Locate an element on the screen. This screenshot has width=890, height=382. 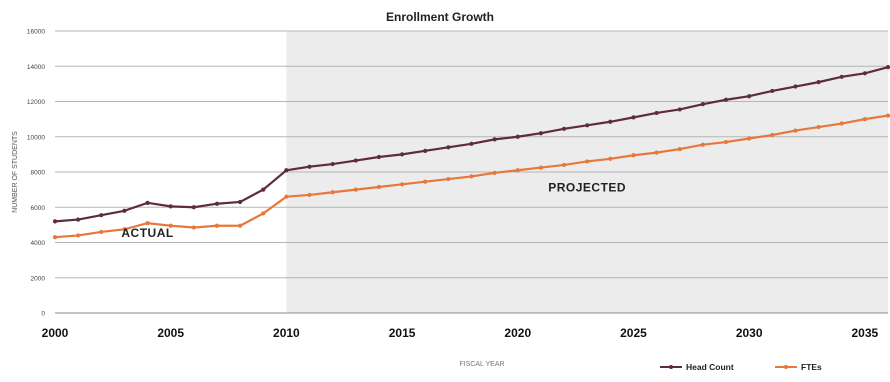
y-tick-label: 14000 is located at coordinates (36, 67).